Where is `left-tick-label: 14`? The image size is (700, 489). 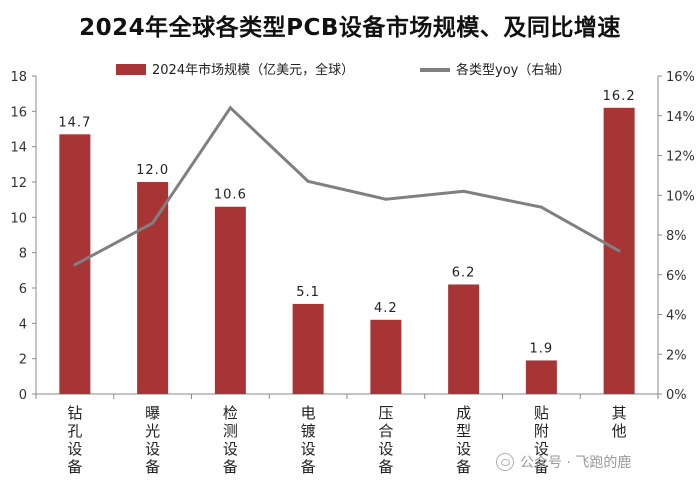
left-tick-label: 14 is located at coordinates (18, 148).